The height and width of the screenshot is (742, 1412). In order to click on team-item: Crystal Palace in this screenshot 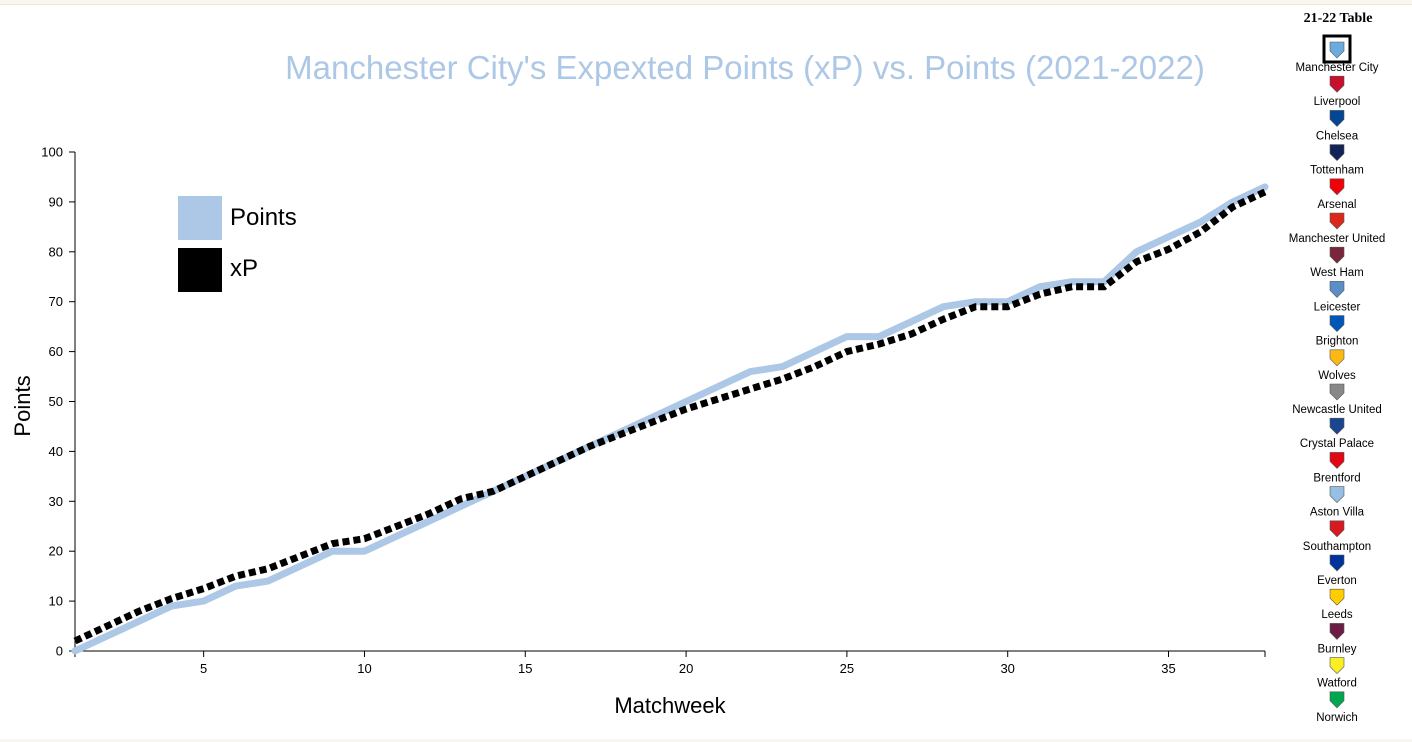, I will do `click(1337, 433)`.